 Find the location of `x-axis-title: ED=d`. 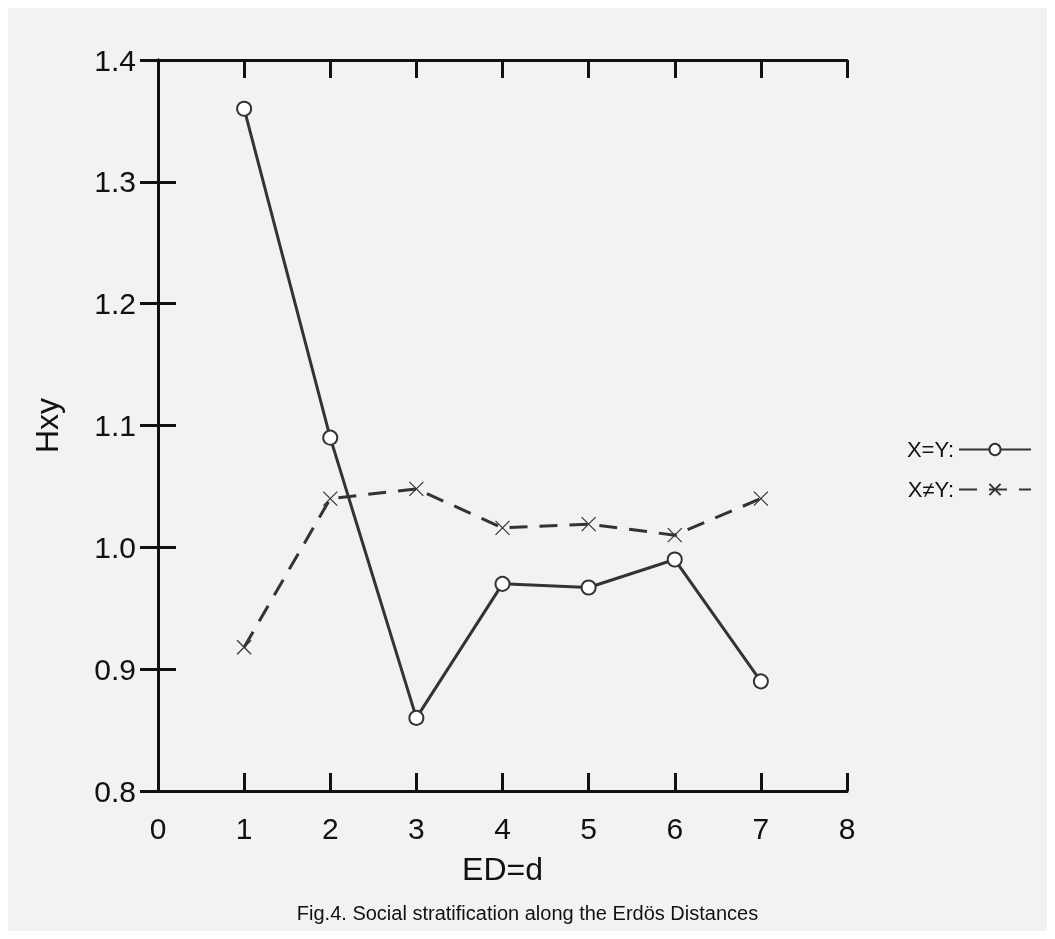

x-axis-title: ED=d is located at coordinates (502, 869).